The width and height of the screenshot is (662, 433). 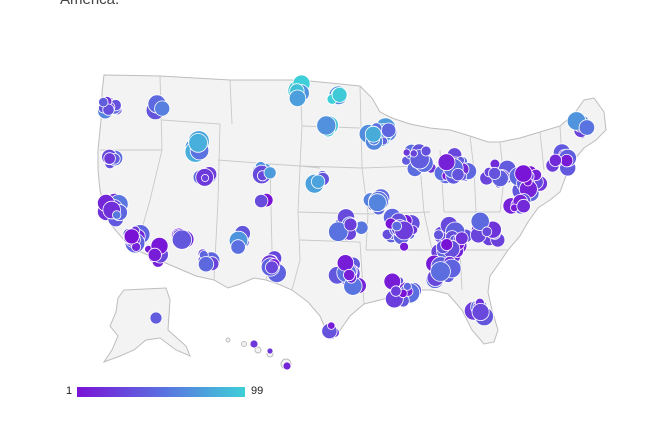 What do you see at coordinates (89, 4) in the screenshot?
I see `map-caption: America.` at bounding box center [89, 4].